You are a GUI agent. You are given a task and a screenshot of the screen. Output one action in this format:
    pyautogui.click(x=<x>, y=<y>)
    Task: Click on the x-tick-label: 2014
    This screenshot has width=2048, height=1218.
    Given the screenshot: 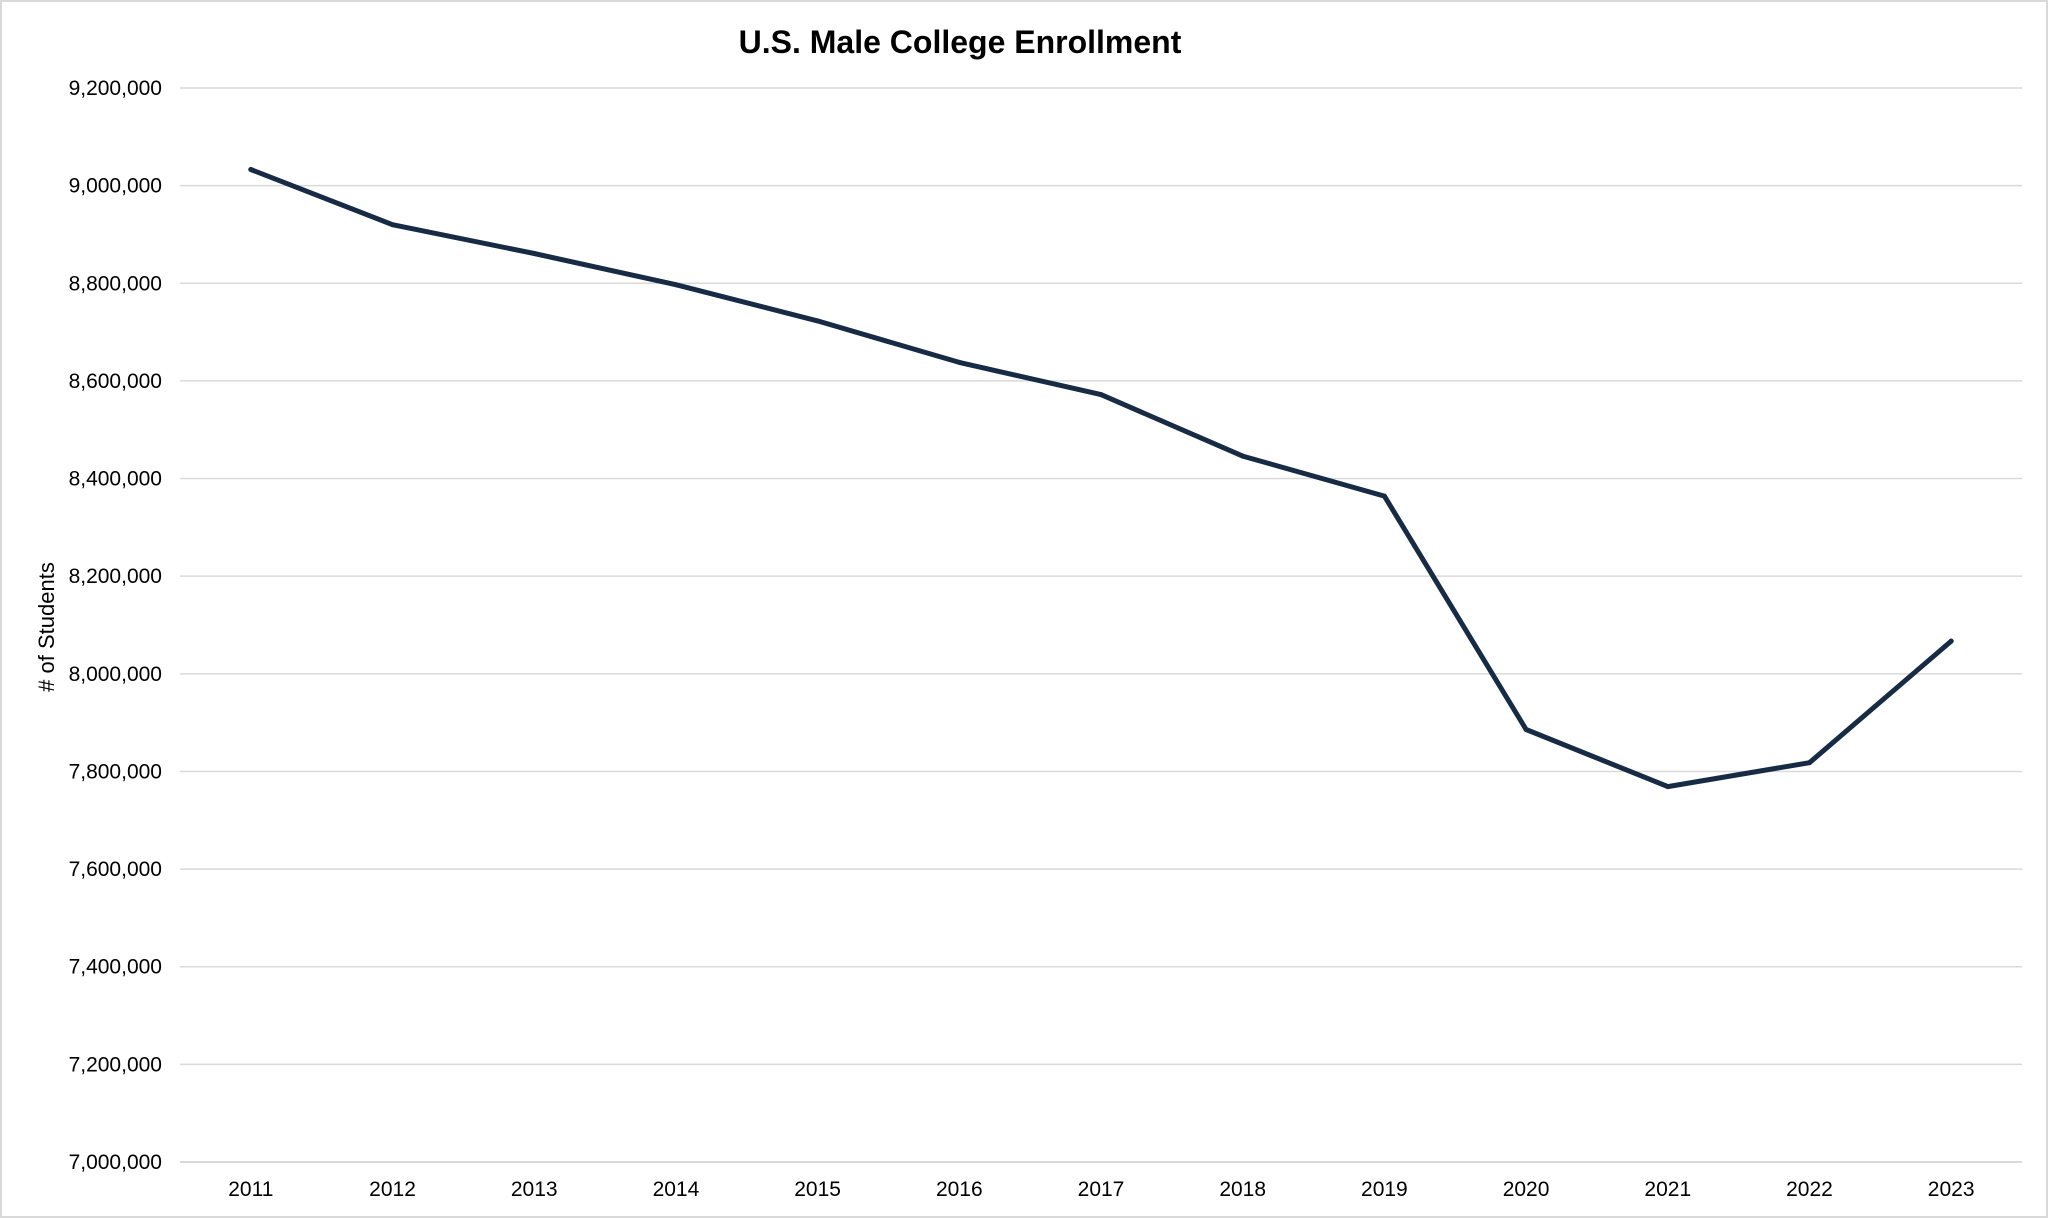 What is the action you would take?
    pyautogui.click(x=676, y=1189)
    